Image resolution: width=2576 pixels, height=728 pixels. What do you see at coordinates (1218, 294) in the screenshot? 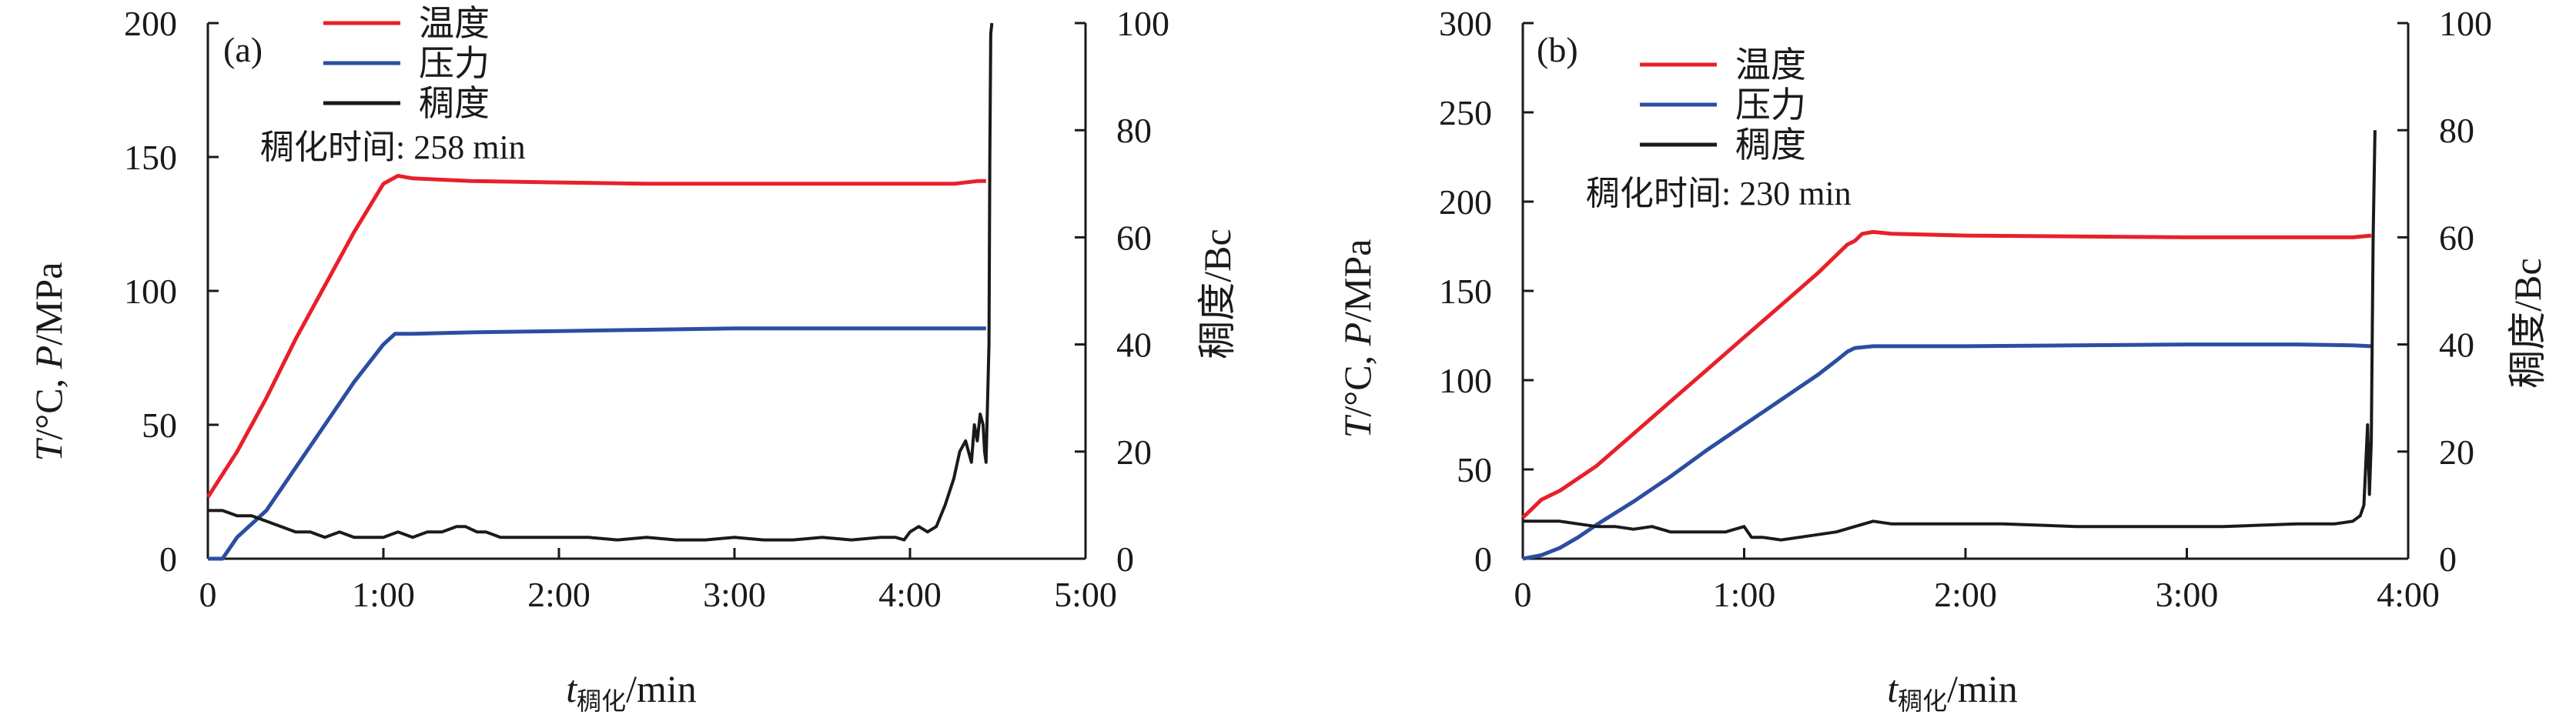
I see `panel-a-right-axis-label: 稠度/Bc` at bounding box center [1218, 294].